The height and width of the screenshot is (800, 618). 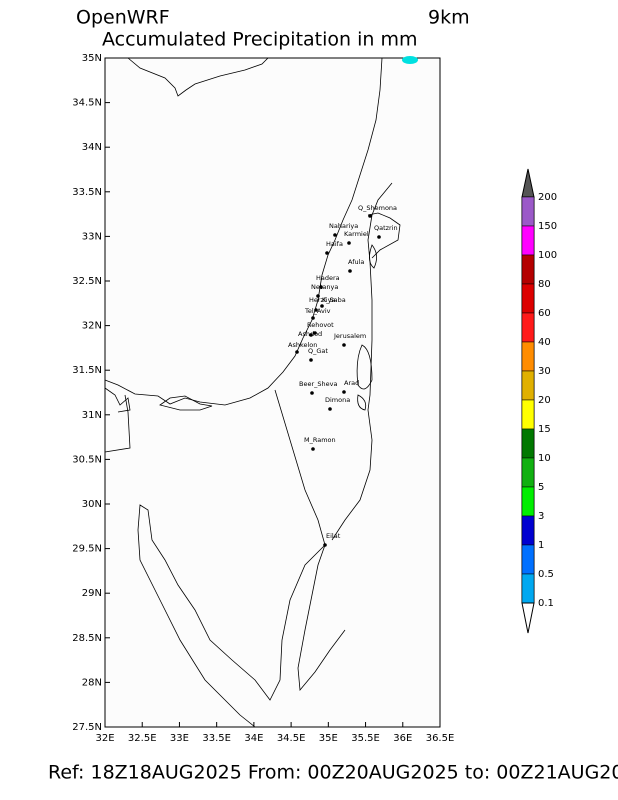 I want to click on city-label: Netanya, so click(x=324, y=287).